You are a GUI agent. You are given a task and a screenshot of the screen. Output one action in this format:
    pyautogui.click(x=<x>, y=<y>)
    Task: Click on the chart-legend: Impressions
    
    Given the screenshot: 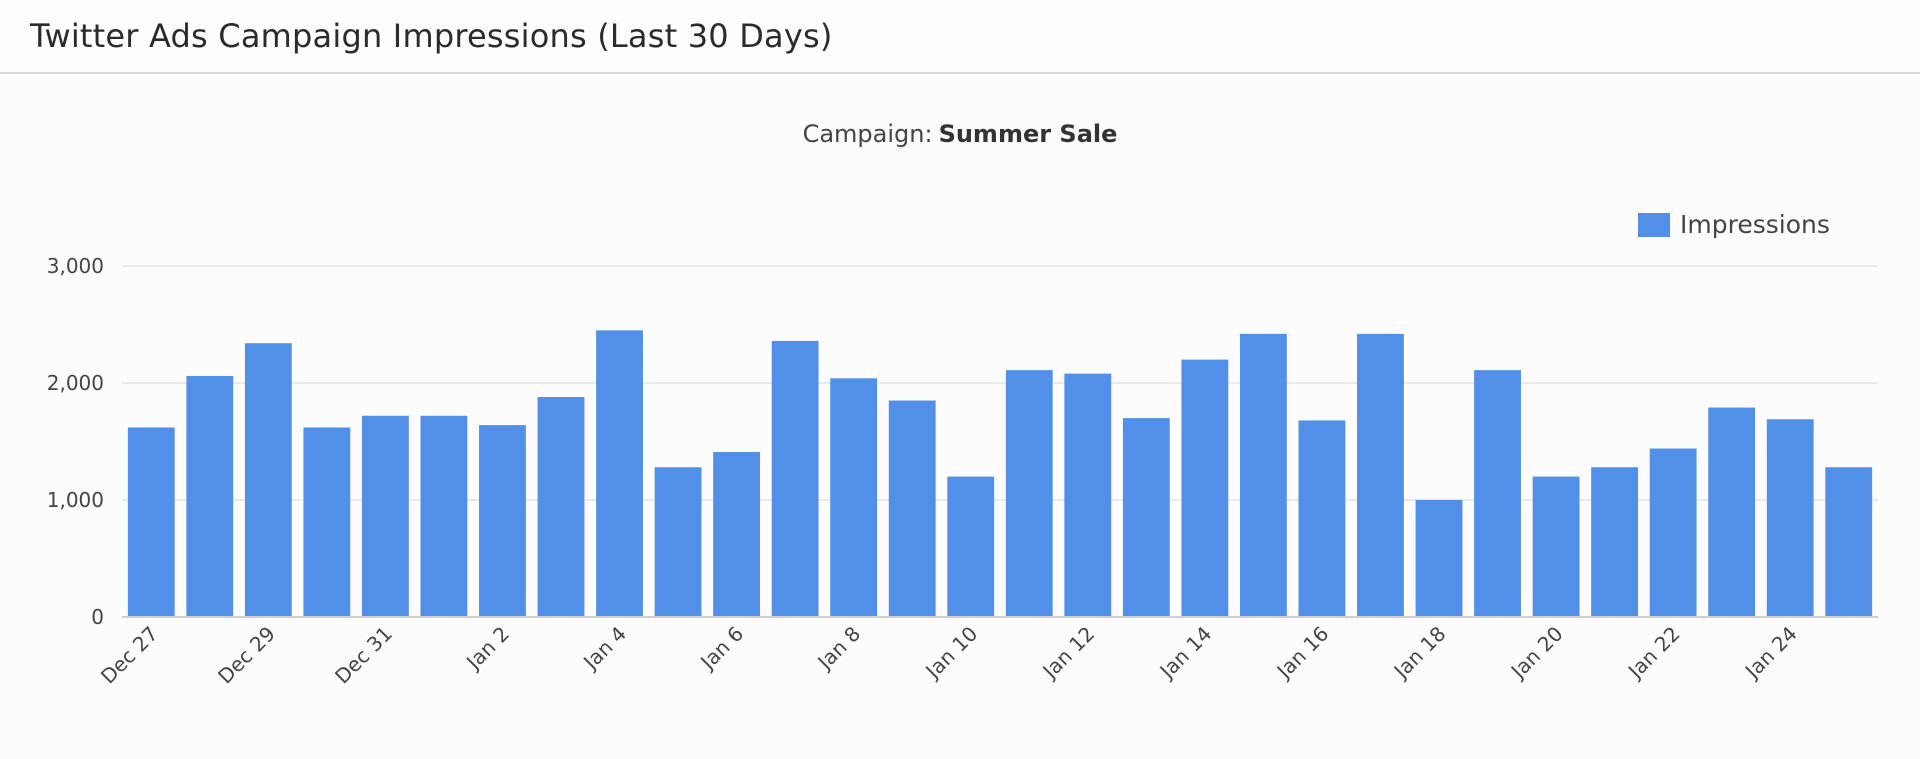 What is the action you would take?
    pyautogui.click(x=1734, y=224)
    